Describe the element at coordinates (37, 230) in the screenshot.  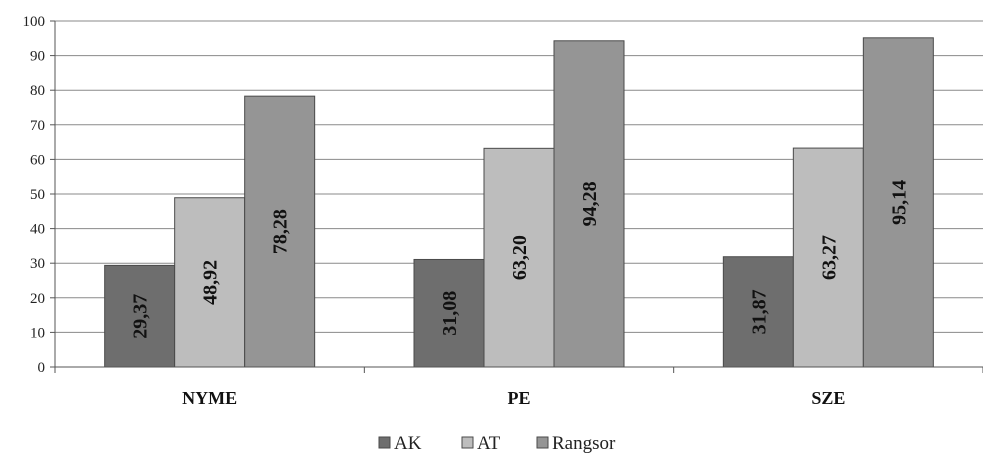
I see `y-tick-label: 40` at that location.